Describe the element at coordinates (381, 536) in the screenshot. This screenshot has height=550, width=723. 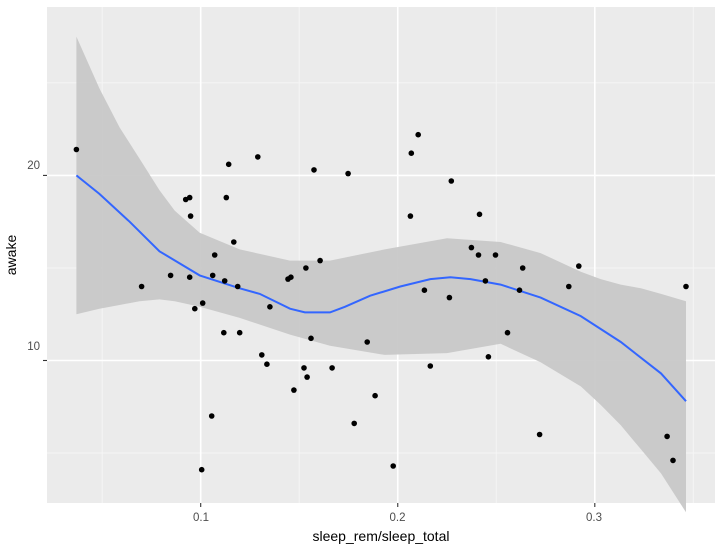
I see `x-axis-title: sleep_rem/sleep_total` at that location.